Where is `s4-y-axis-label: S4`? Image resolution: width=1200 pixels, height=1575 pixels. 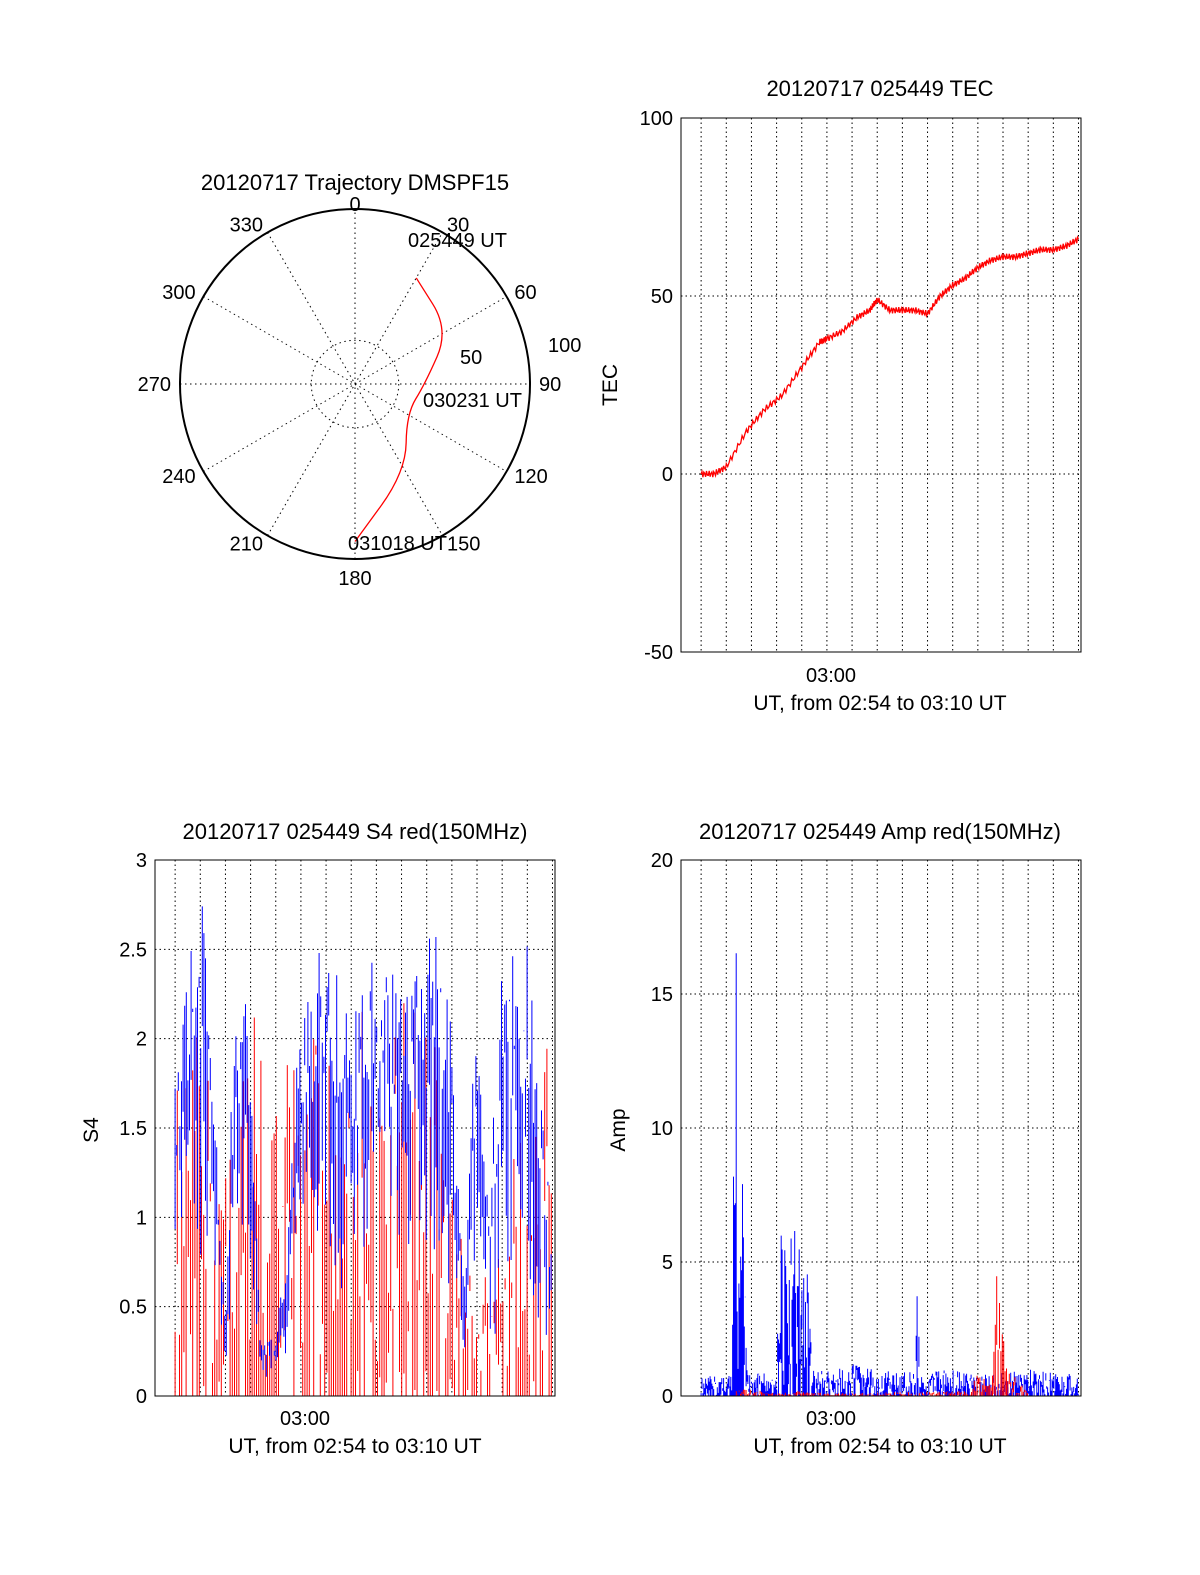 s4-y-axis-label: S4 is located at coordinates (91, 1130).